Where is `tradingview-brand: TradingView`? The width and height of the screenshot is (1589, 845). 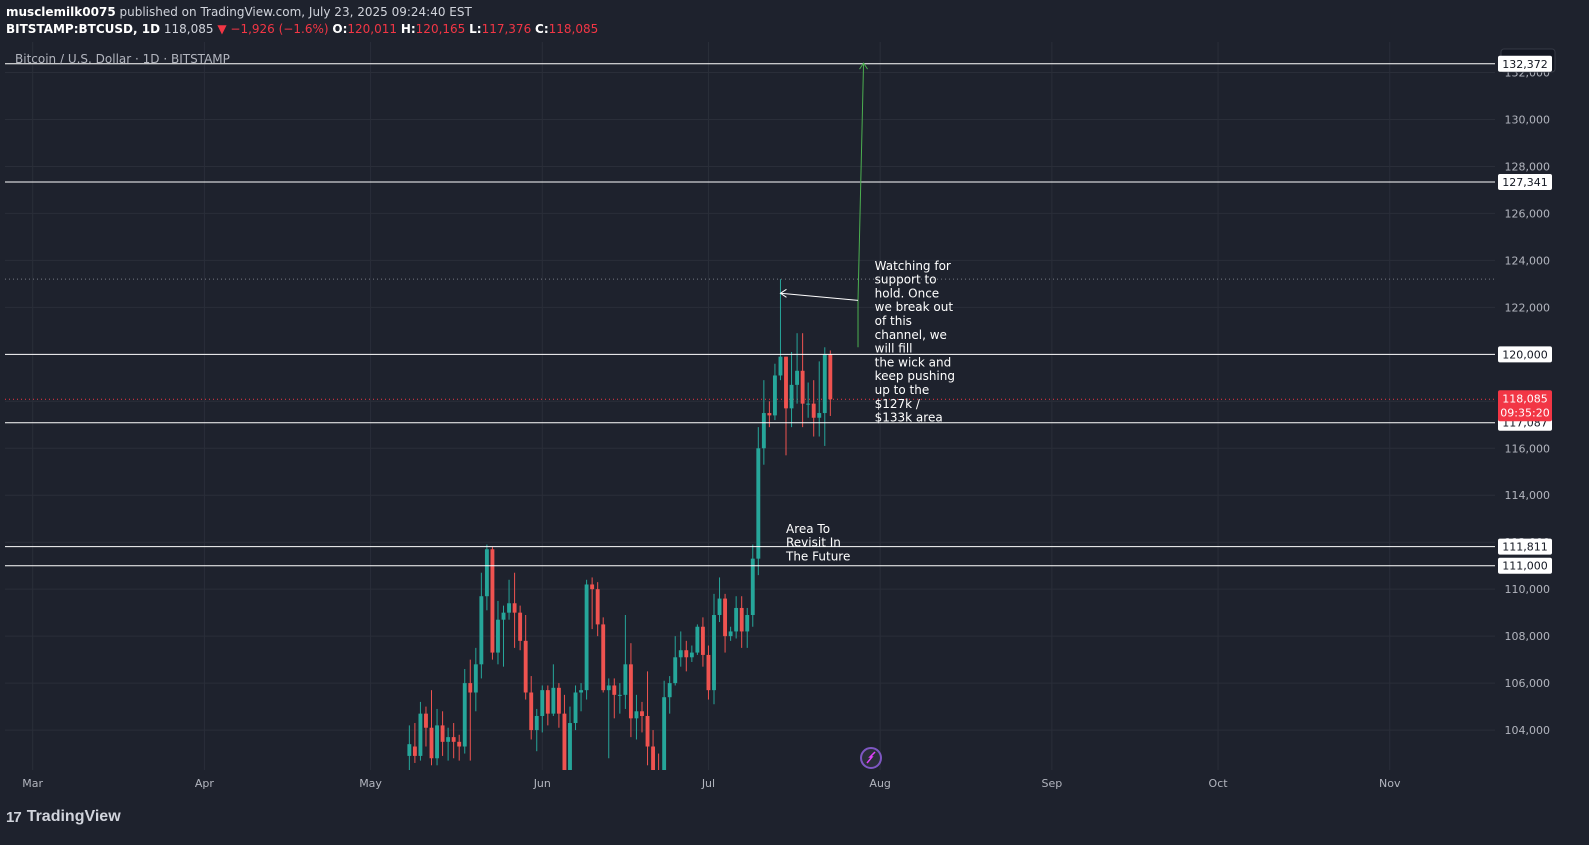
tradingview-brand: TradingView is located at coordinates (73, 816).